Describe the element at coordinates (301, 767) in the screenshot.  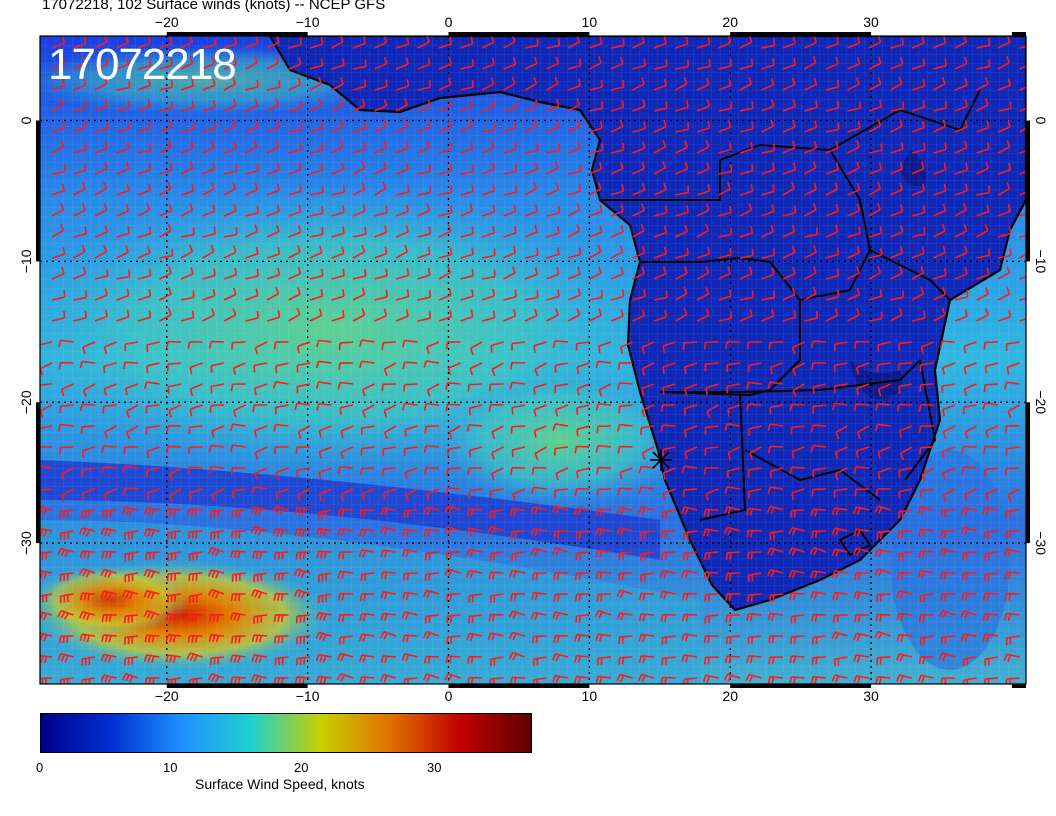
I see `colorbar-tick: 20` at that location.